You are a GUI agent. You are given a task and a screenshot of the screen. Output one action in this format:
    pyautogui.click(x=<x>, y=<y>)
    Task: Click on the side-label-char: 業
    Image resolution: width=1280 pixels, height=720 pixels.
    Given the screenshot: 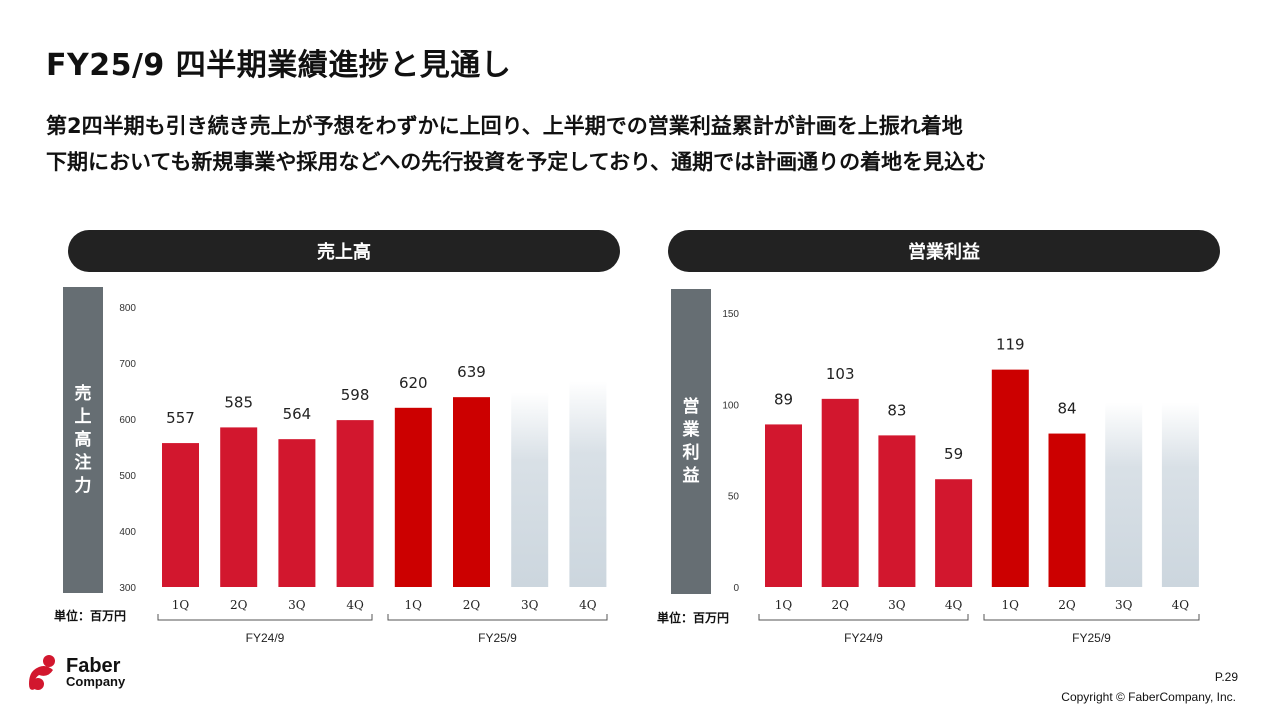 What is the action you would take?
    pyautogui.click(x=691, y=429)
    